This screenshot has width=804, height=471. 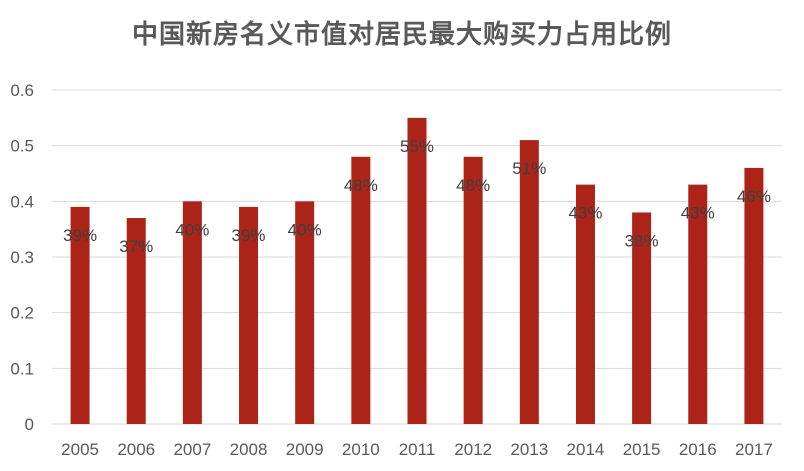 I want to click on data-label: 38%, so click(x=642, y=240).